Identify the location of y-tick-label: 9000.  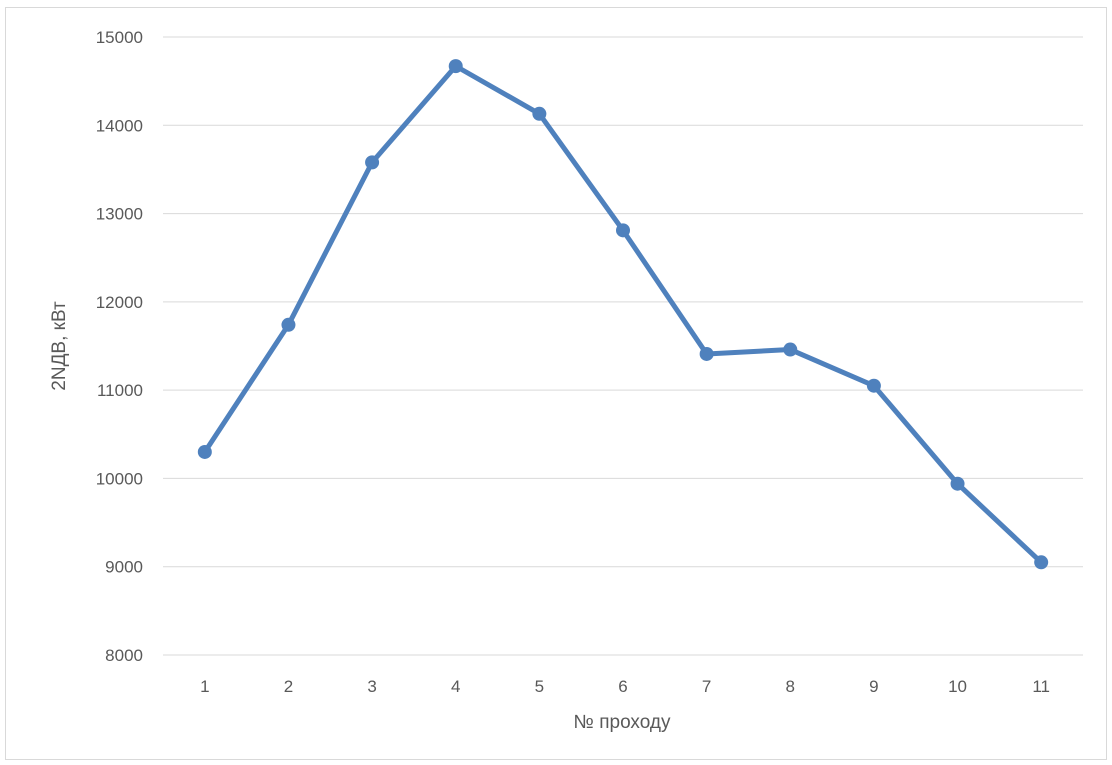
(124, 567).